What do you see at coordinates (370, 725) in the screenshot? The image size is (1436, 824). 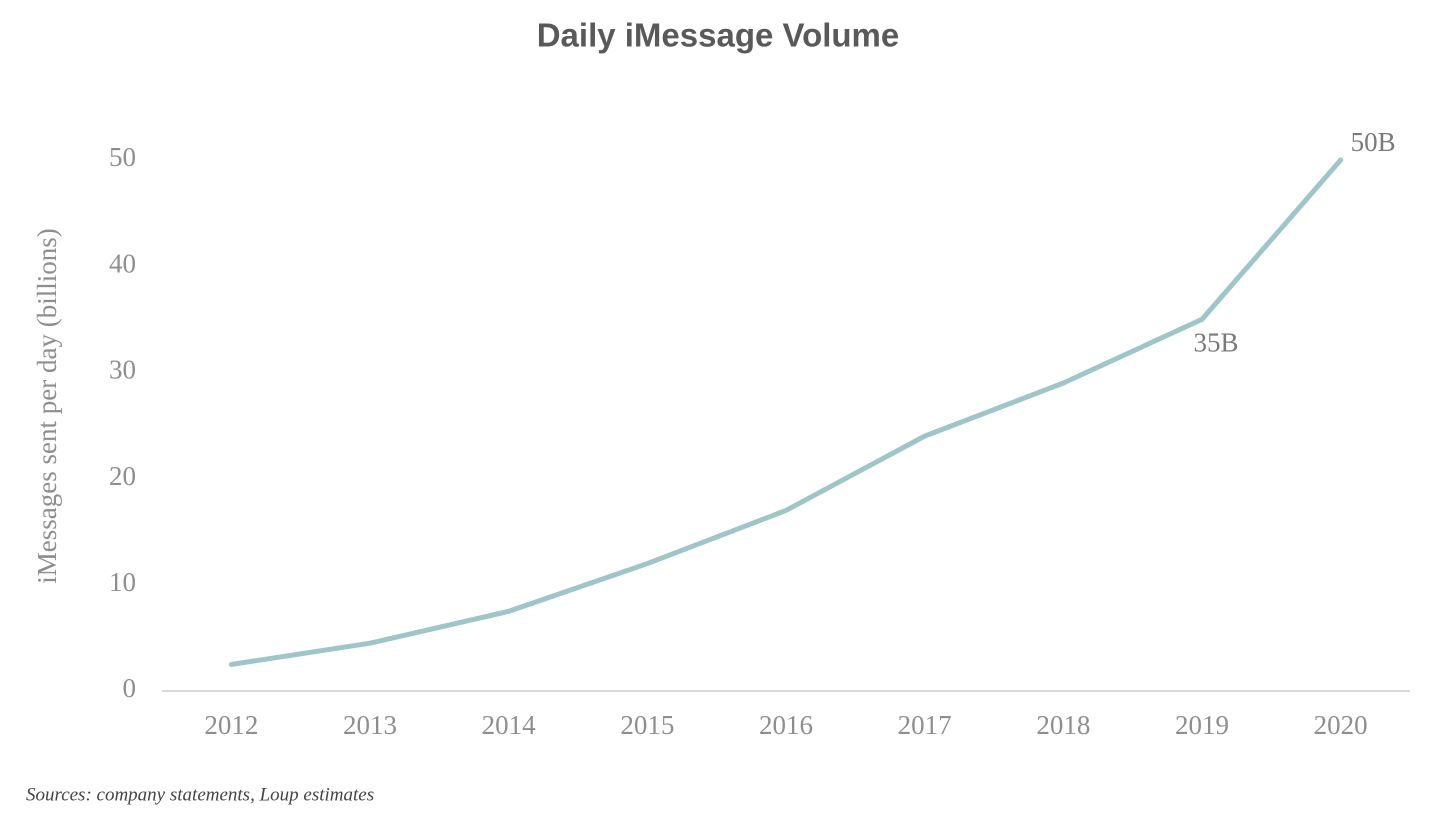 I see `x-tick-label: 2013` at bounding box center [370, 725].